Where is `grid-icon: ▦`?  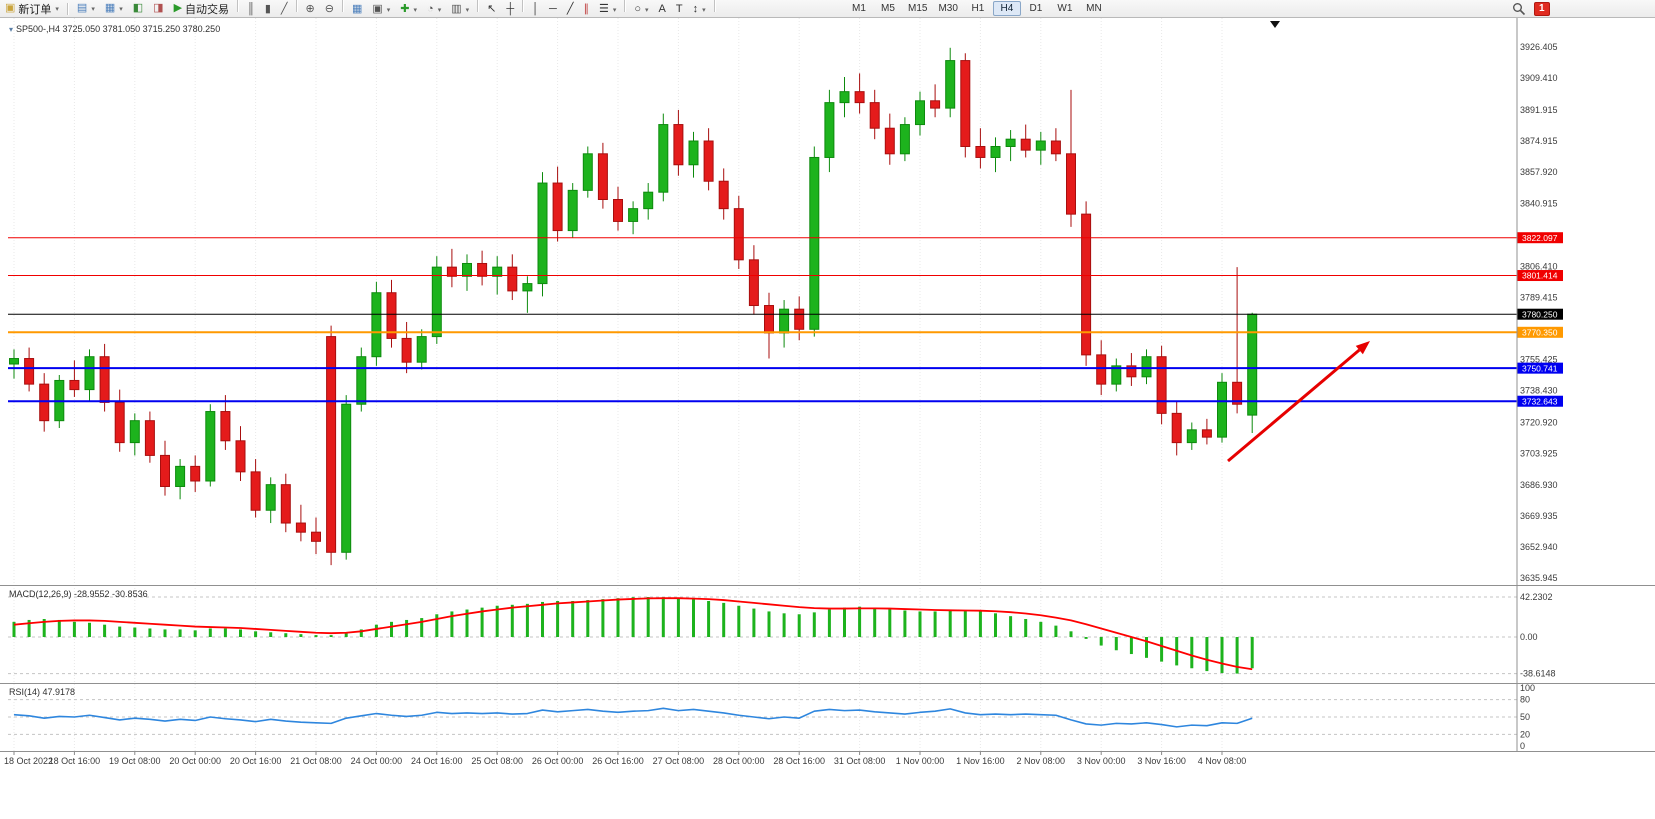
grid-icon: ▦ is located at coordinates (357, 9).